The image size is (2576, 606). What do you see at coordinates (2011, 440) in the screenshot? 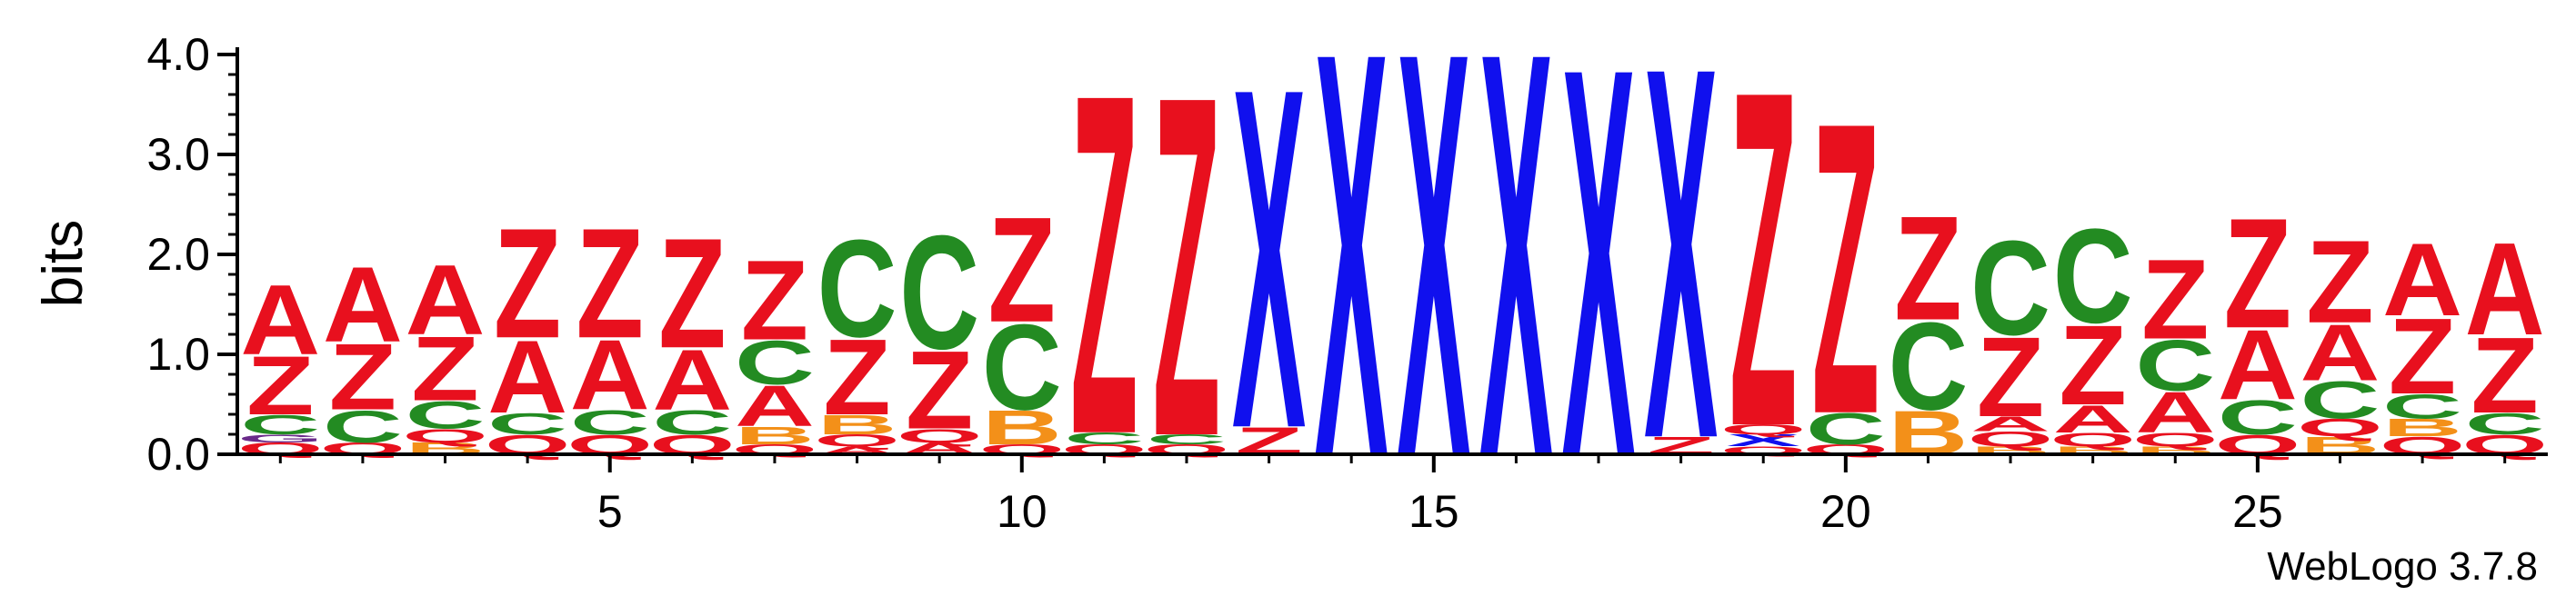
I see `glyph-q-pos-22: Q` at bounding box center [2011, 440].